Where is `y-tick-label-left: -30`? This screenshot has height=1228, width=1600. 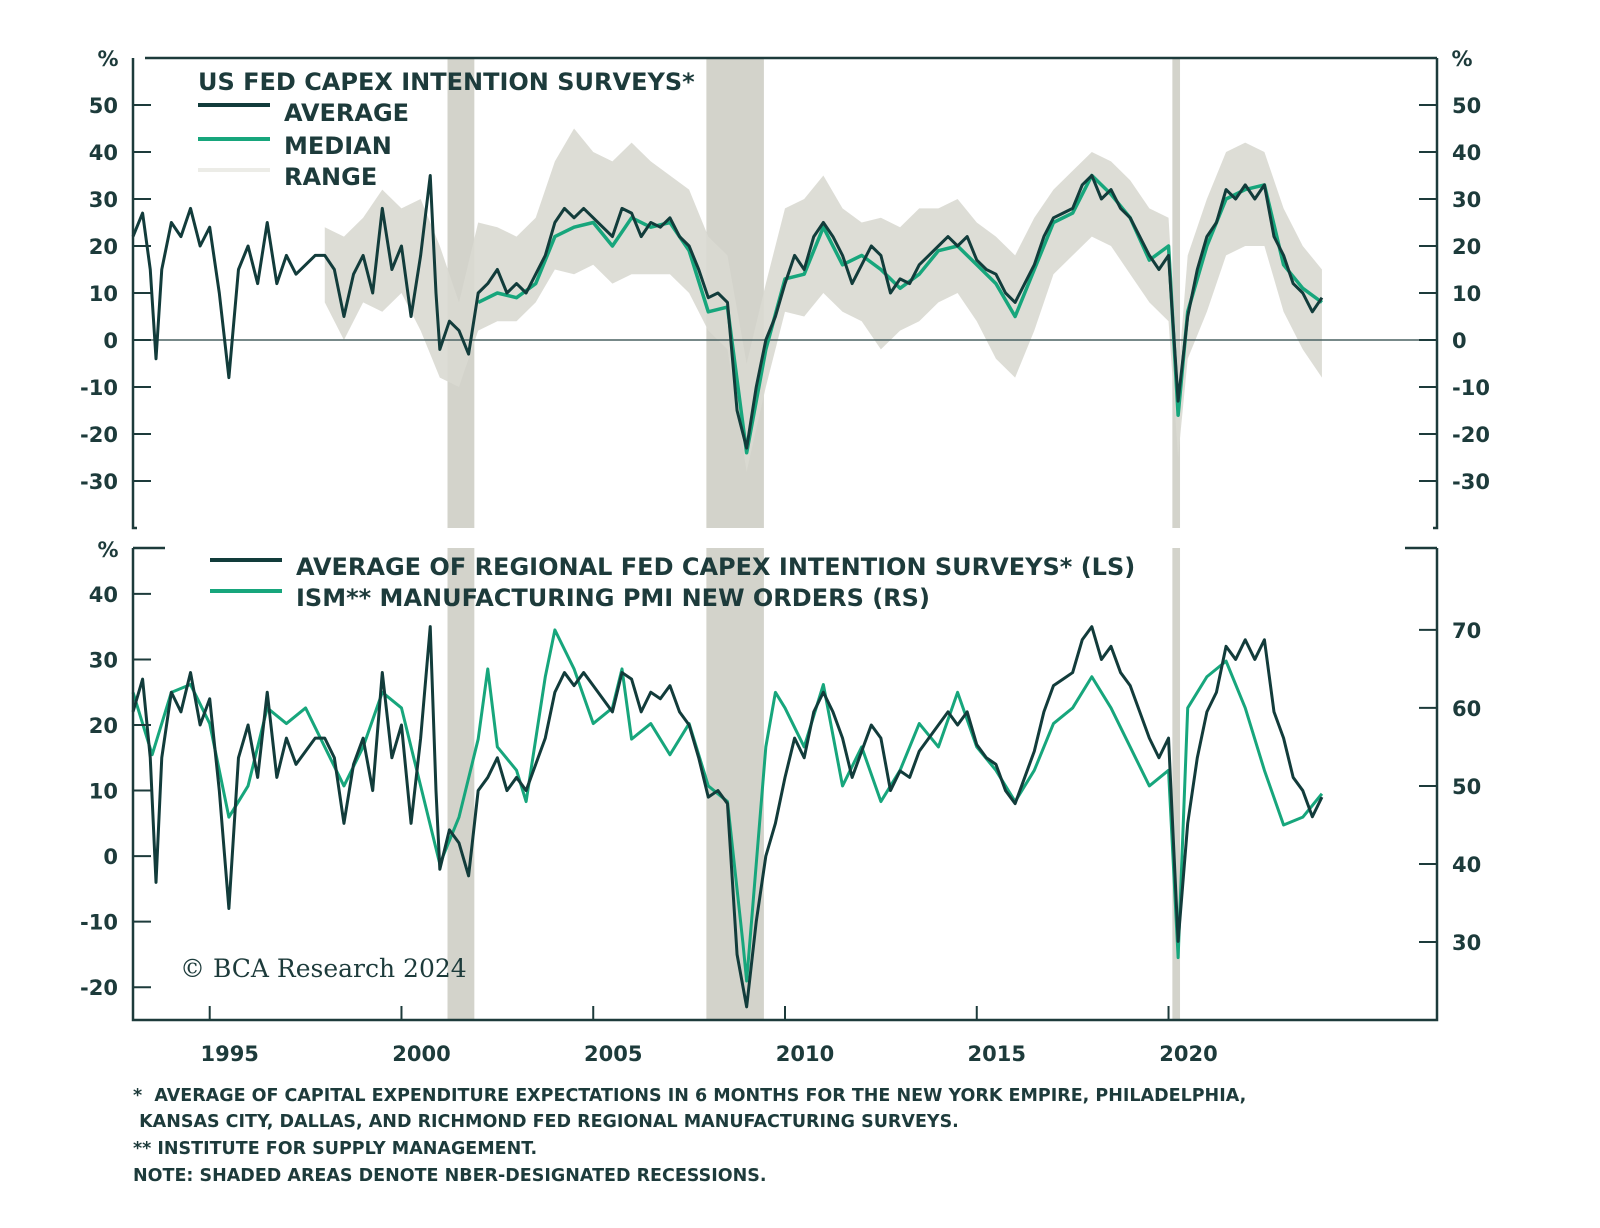
y-tick-label-left: -30 is located at coordinates (99, 482).